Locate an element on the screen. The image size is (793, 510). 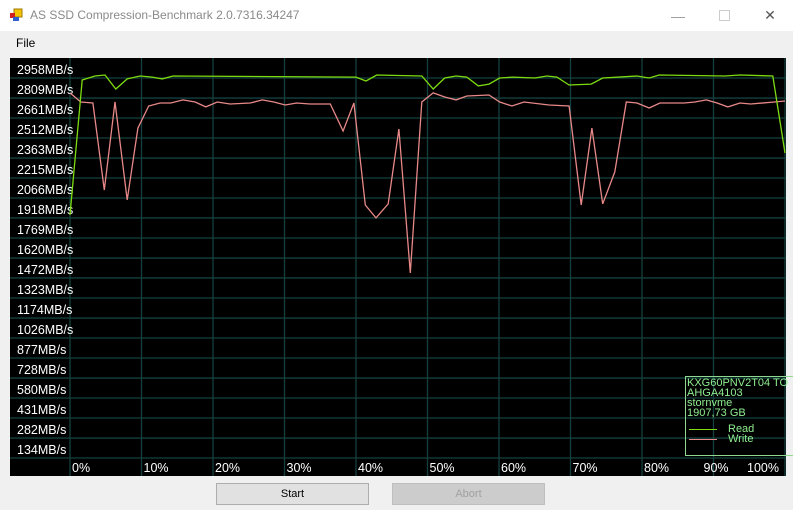
legend-size: 1907,73 GB is located at coordinates (716, 413).